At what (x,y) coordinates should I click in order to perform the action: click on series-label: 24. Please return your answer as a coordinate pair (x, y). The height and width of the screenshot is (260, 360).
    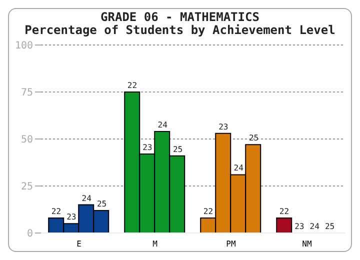
    Looking at the image, I should click on (87, 198).